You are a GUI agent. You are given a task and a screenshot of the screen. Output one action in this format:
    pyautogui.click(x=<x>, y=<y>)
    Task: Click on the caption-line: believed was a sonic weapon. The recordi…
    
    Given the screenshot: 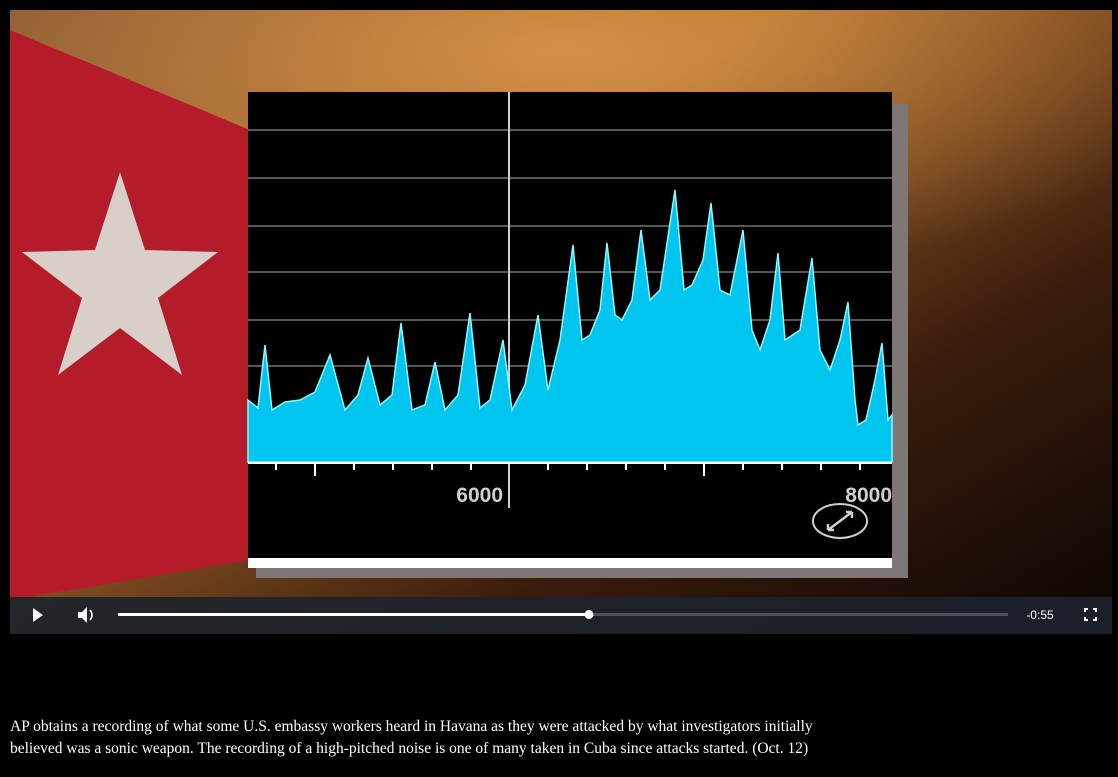 What is the action you would take?
    pyautogui.click(x=409, y=748)
    